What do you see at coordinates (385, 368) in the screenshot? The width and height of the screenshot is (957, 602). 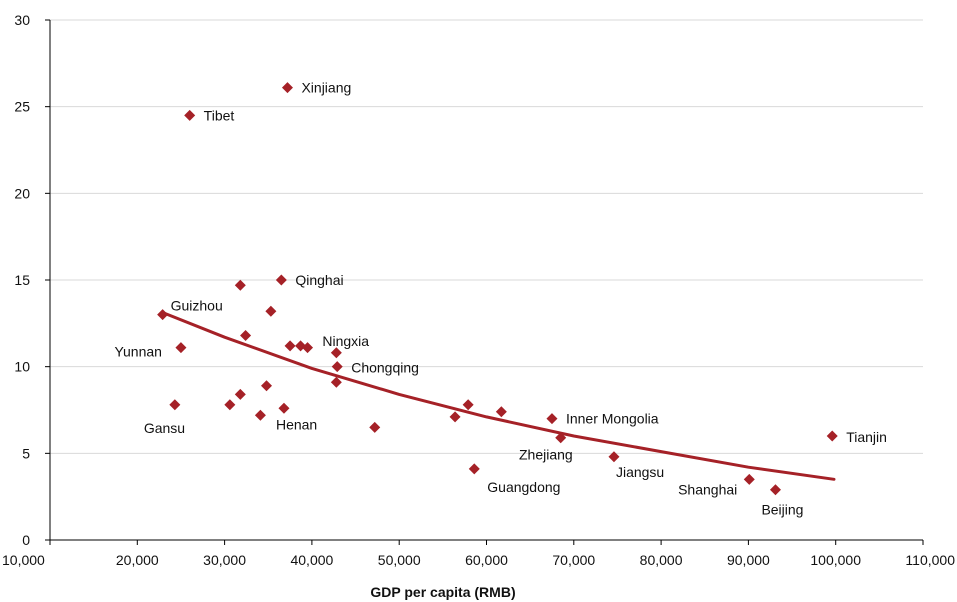 I see `point-label-chongqing: Chongqing` at bounding box center [385, 368].